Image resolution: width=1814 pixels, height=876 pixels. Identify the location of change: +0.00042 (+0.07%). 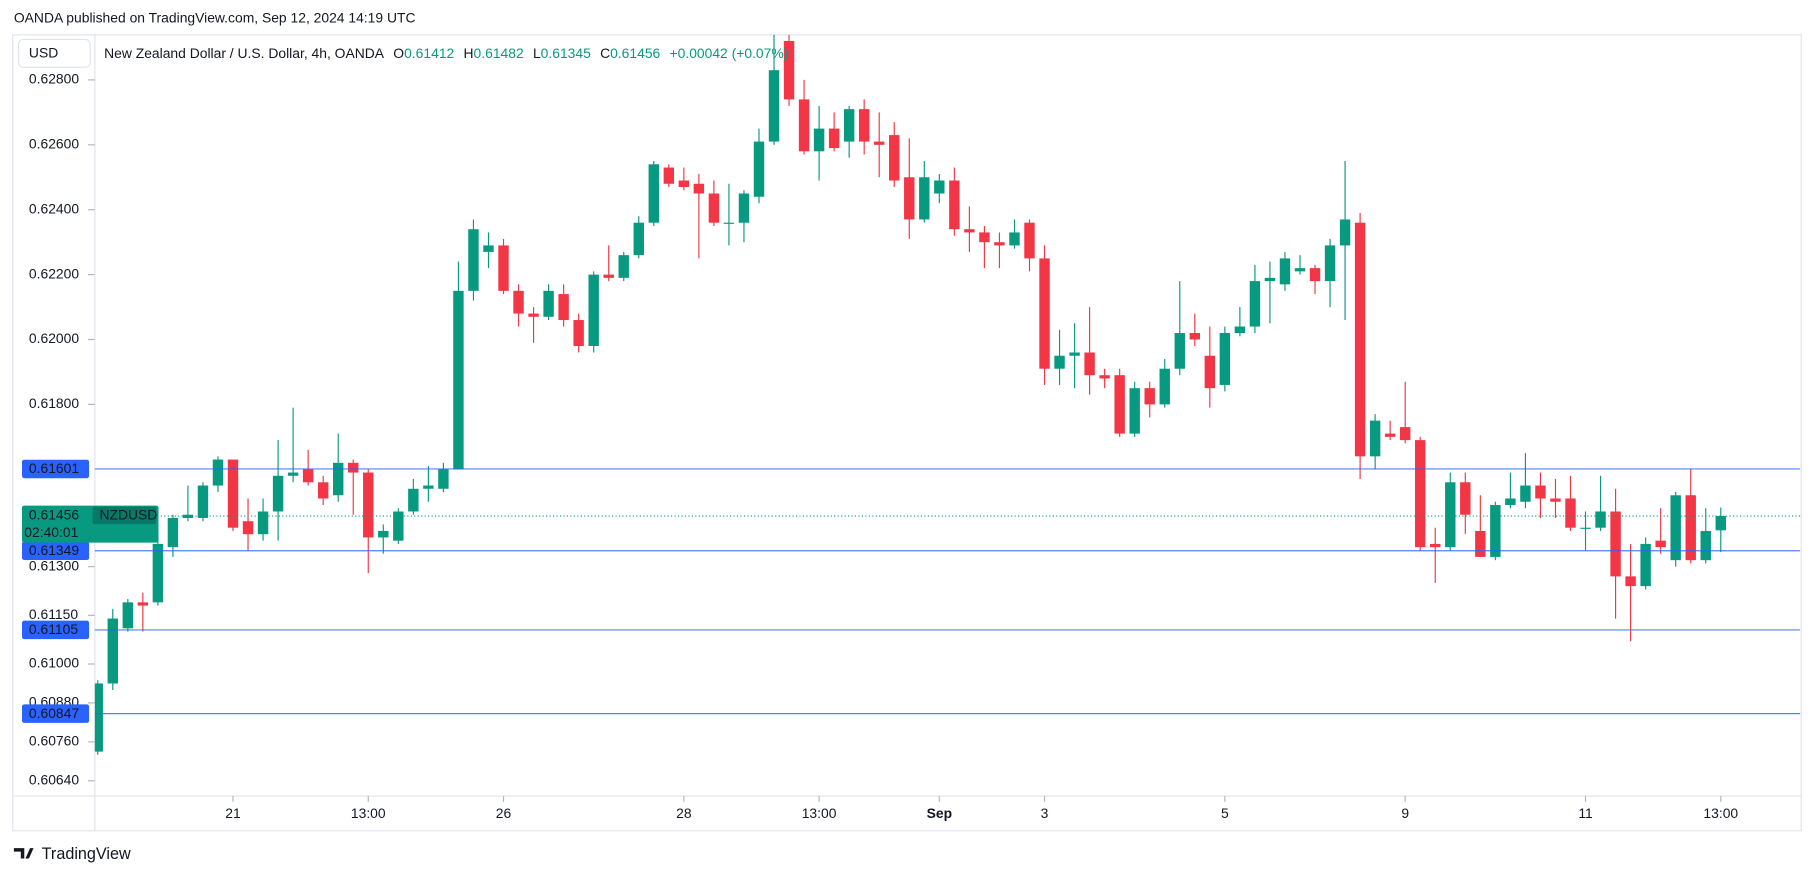
(729, 53).